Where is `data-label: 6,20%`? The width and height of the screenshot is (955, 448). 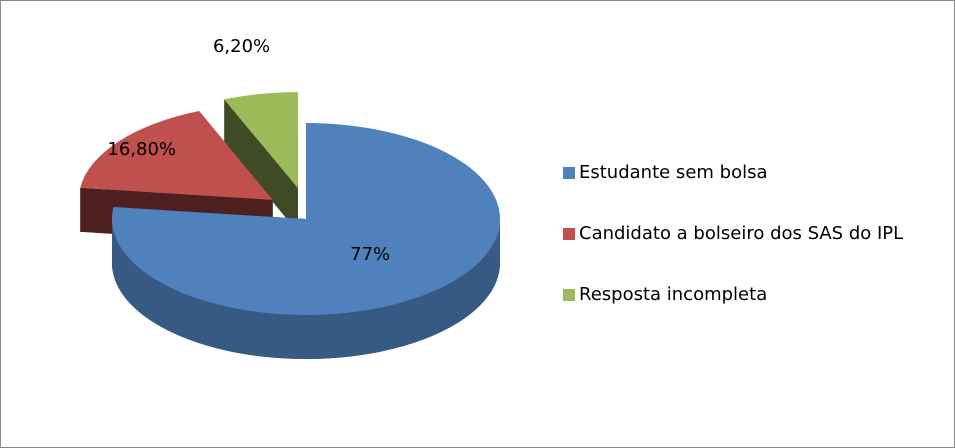
data-label: 6,20% is located at coordinates (241, 46).